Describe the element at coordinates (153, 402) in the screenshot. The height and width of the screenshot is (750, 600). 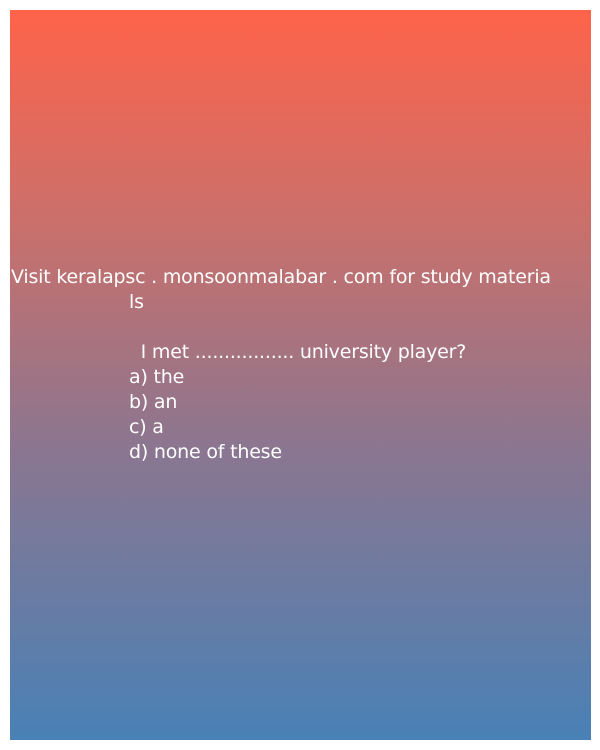
I see `option-b: b) an` at that location.